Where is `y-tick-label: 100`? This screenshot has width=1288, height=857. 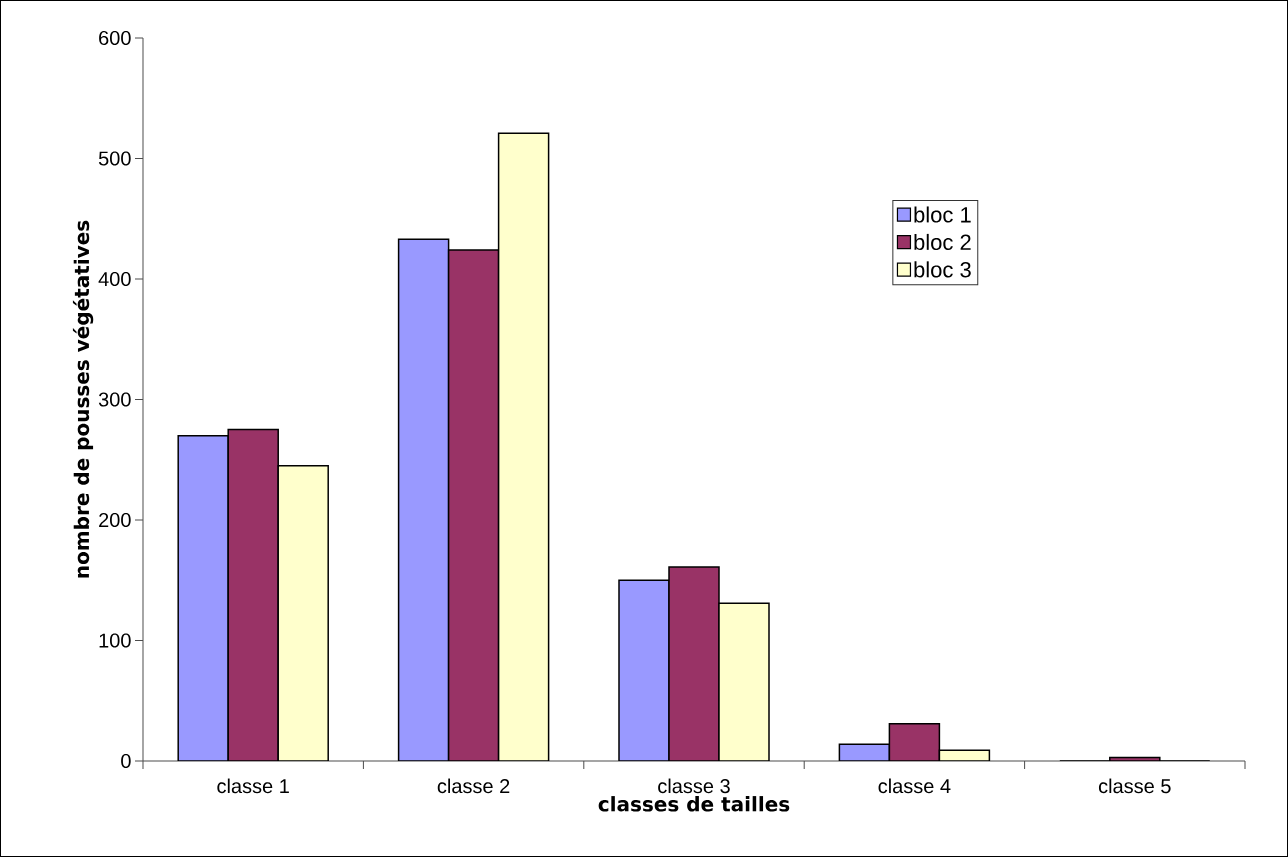 y-tick-label: 100 is located at coordinates (115, 640).